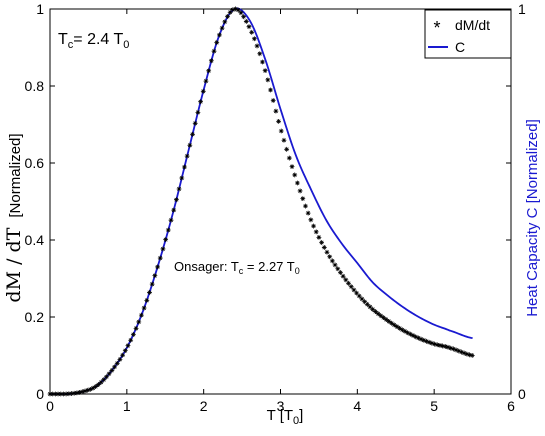 This screenshot has width=545, height=436. I want to click on y-tick-label: 1, so click(40, 9).